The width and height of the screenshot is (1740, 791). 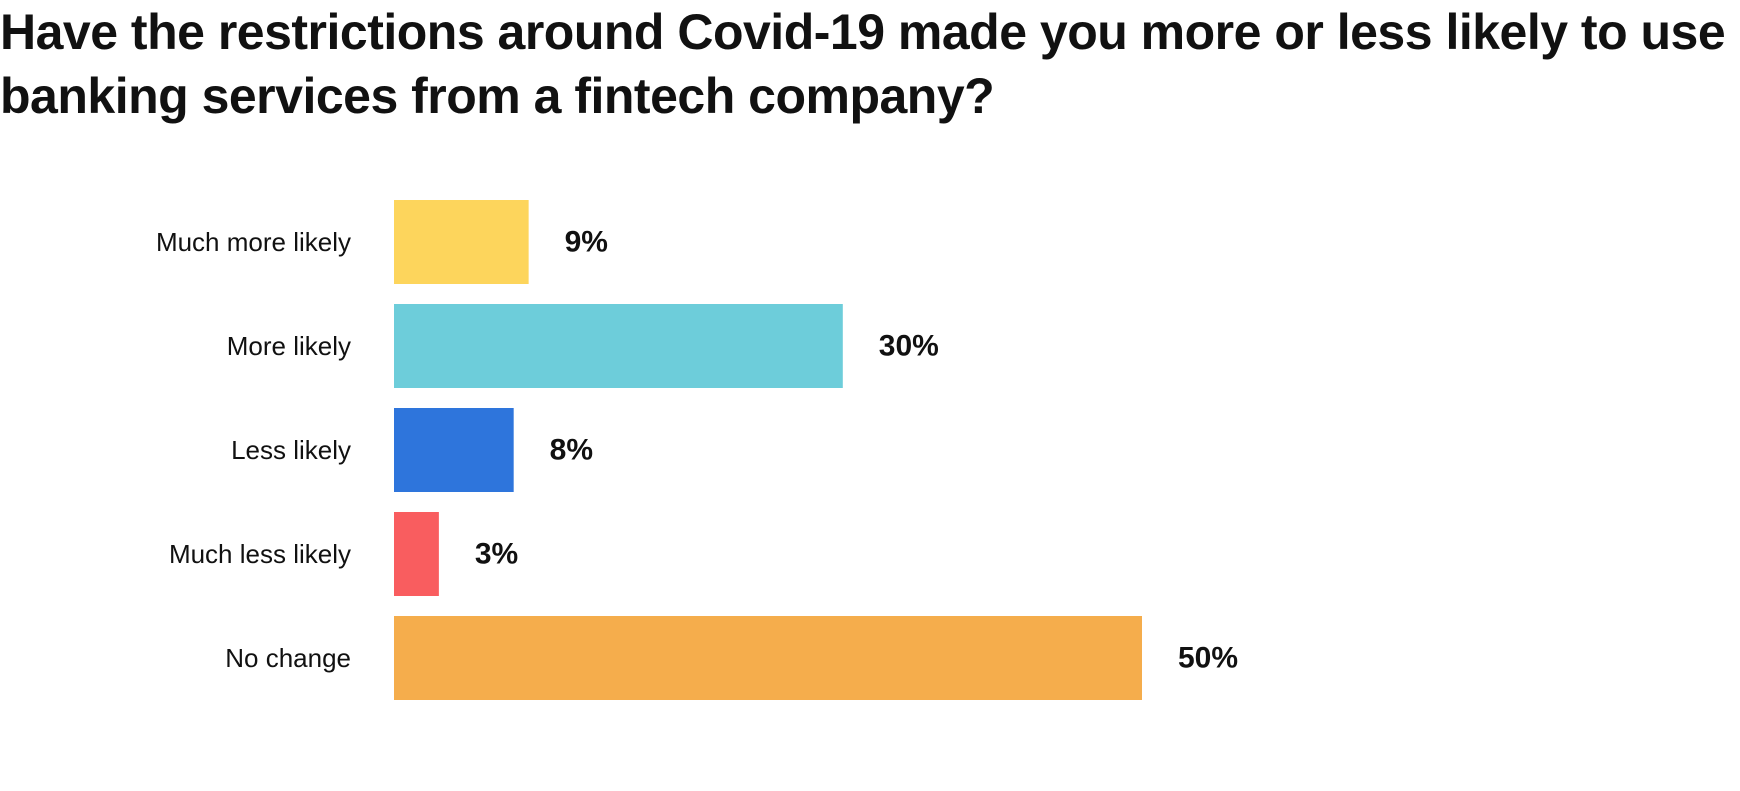 What do you see at coordinates (1208, 658) in the screenshot?
I see `value-label-no-change: 50%` at bounding box center [1208, 658].